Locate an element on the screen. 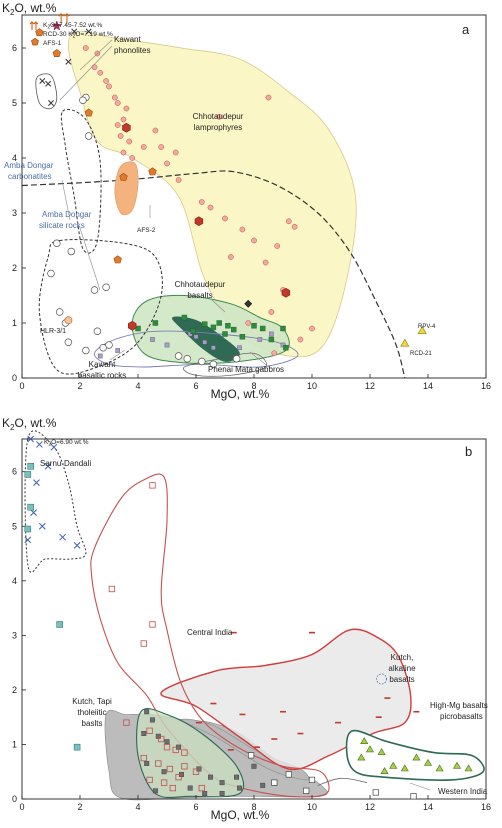 The width and height of the screenshot is (502, 828). field-amba-dongar-carbonatites is located at coordinates (81, 181).